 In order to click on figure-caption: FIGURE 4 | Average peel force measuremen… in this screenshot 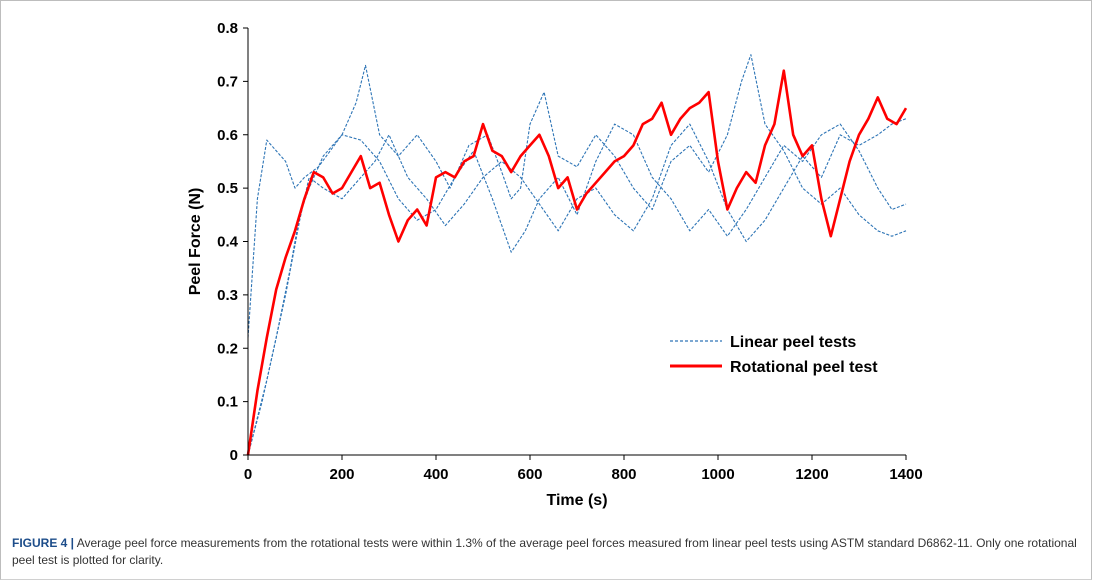, I will do `click(547, 552)`.